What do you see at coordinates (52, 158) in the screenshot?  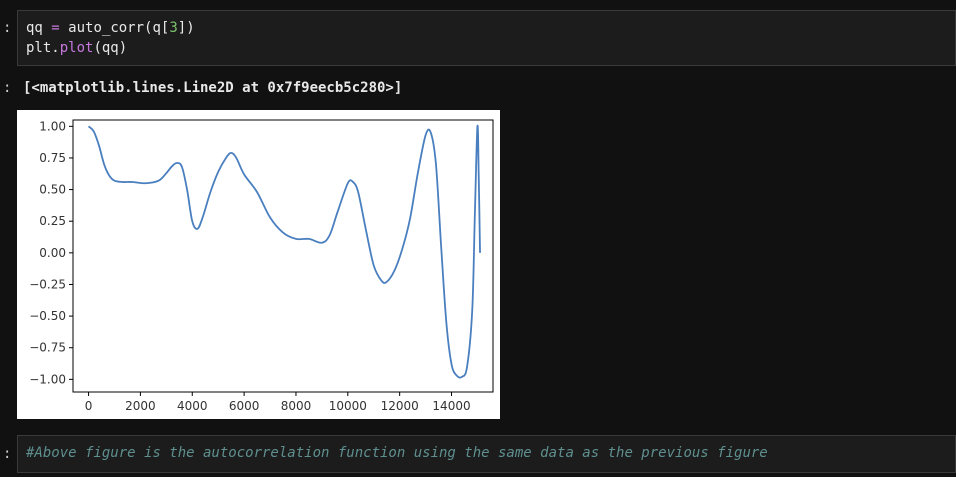 I see `y-tick-label: 0.75` at bounding box center [52, 158].